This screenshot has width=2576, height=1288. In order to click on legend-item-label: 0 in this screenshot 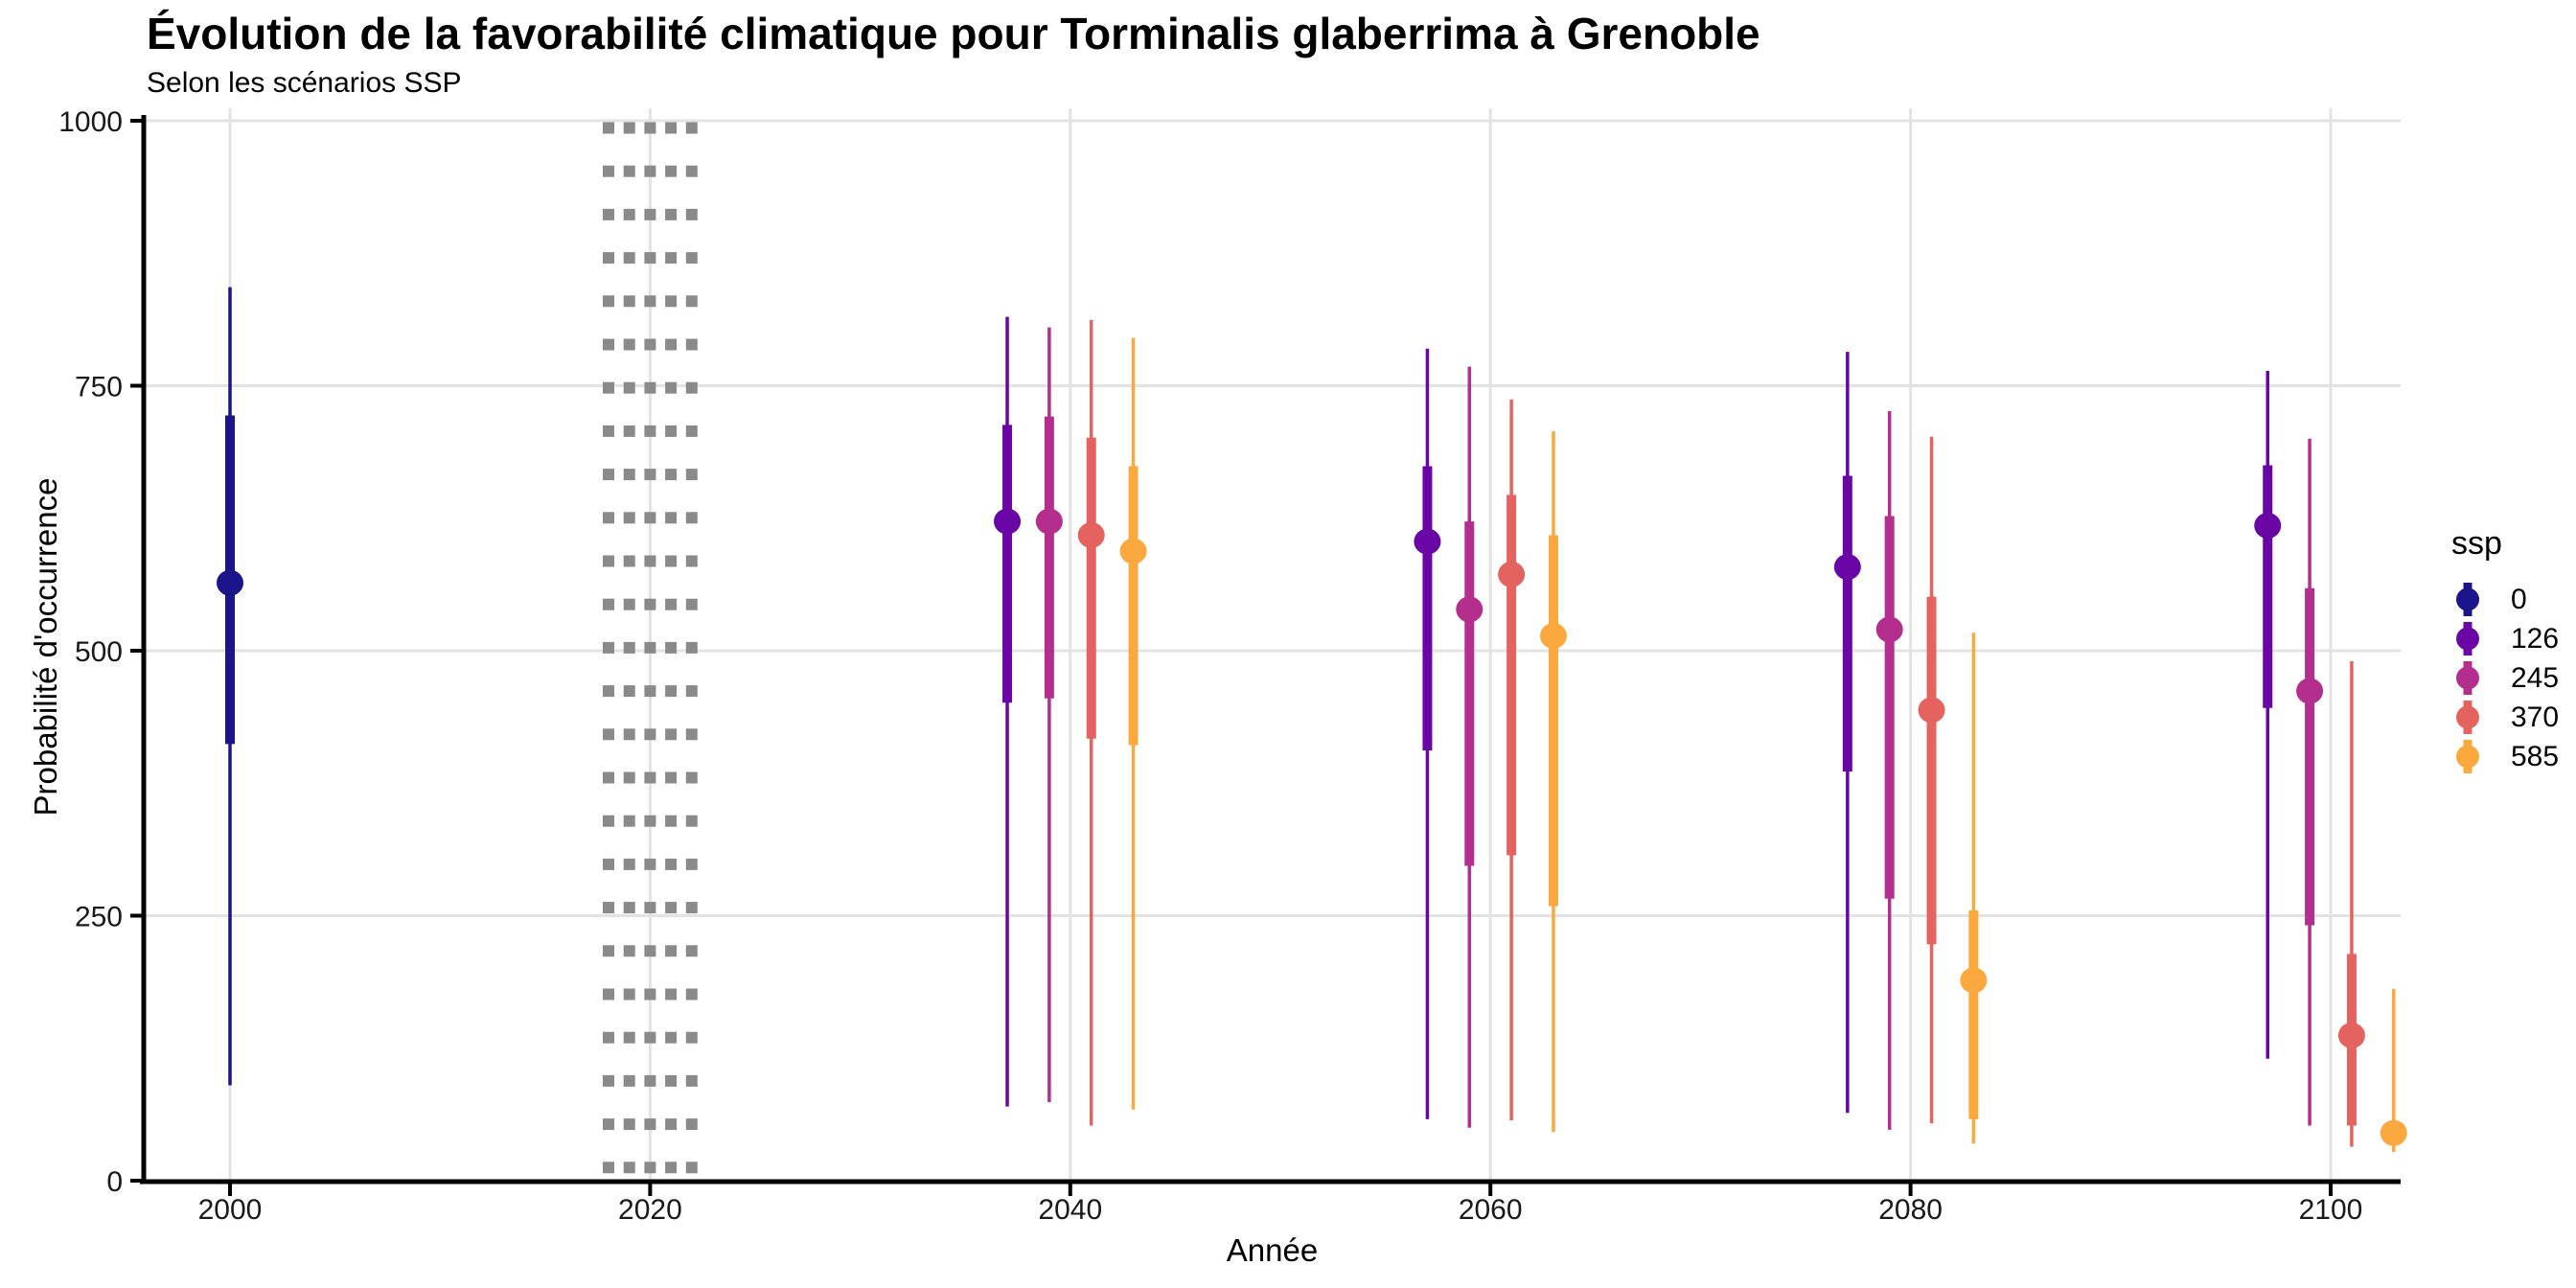, I will do `click(2519, 599)`.